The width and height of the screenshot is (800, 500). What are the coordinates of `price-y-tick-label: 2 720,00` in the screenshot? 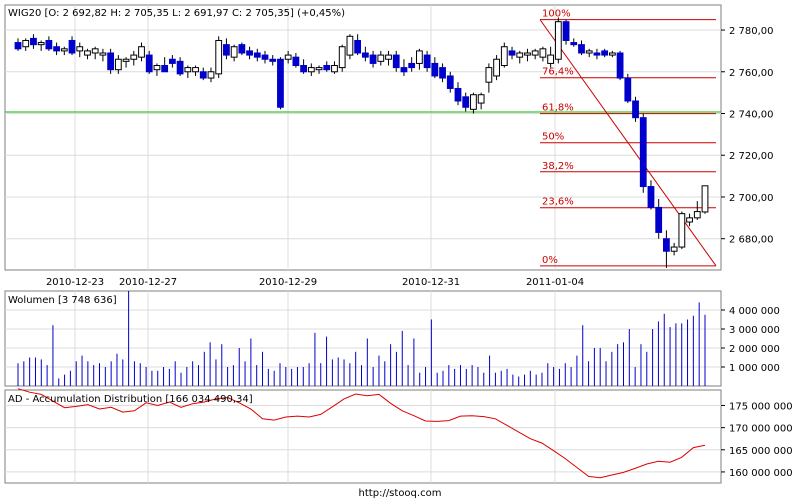 It's located at (751, 156).